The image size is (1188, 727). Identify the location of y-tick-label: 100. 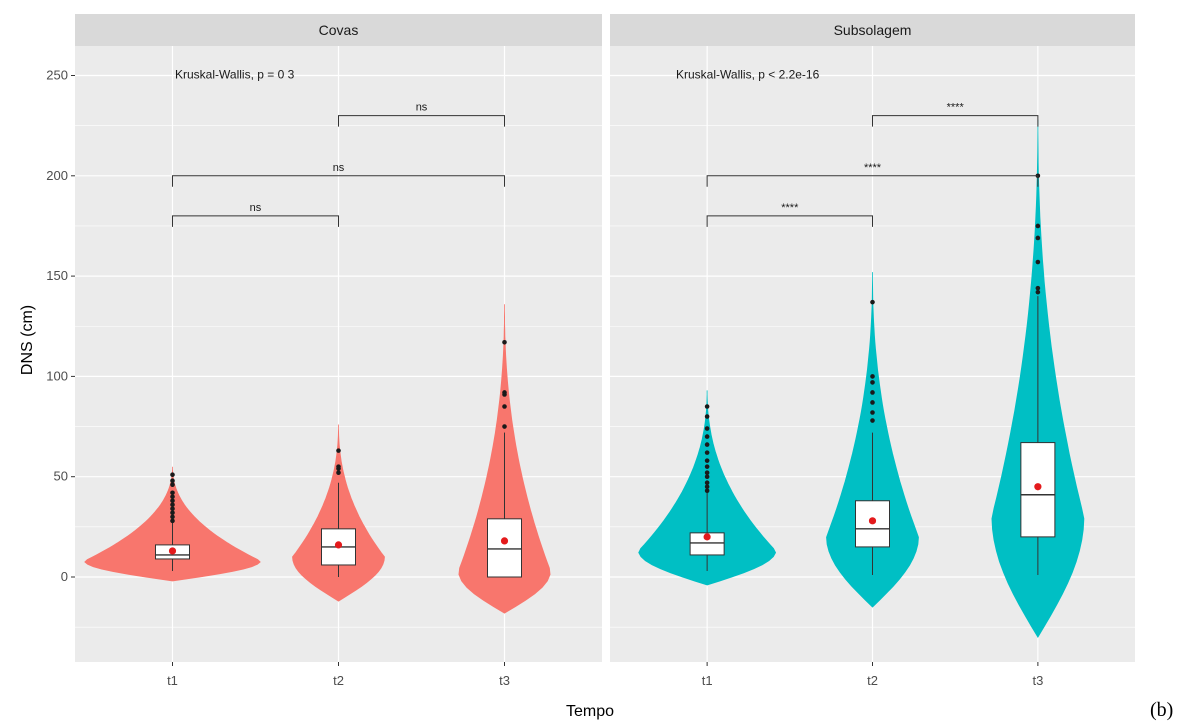
(57, 375).